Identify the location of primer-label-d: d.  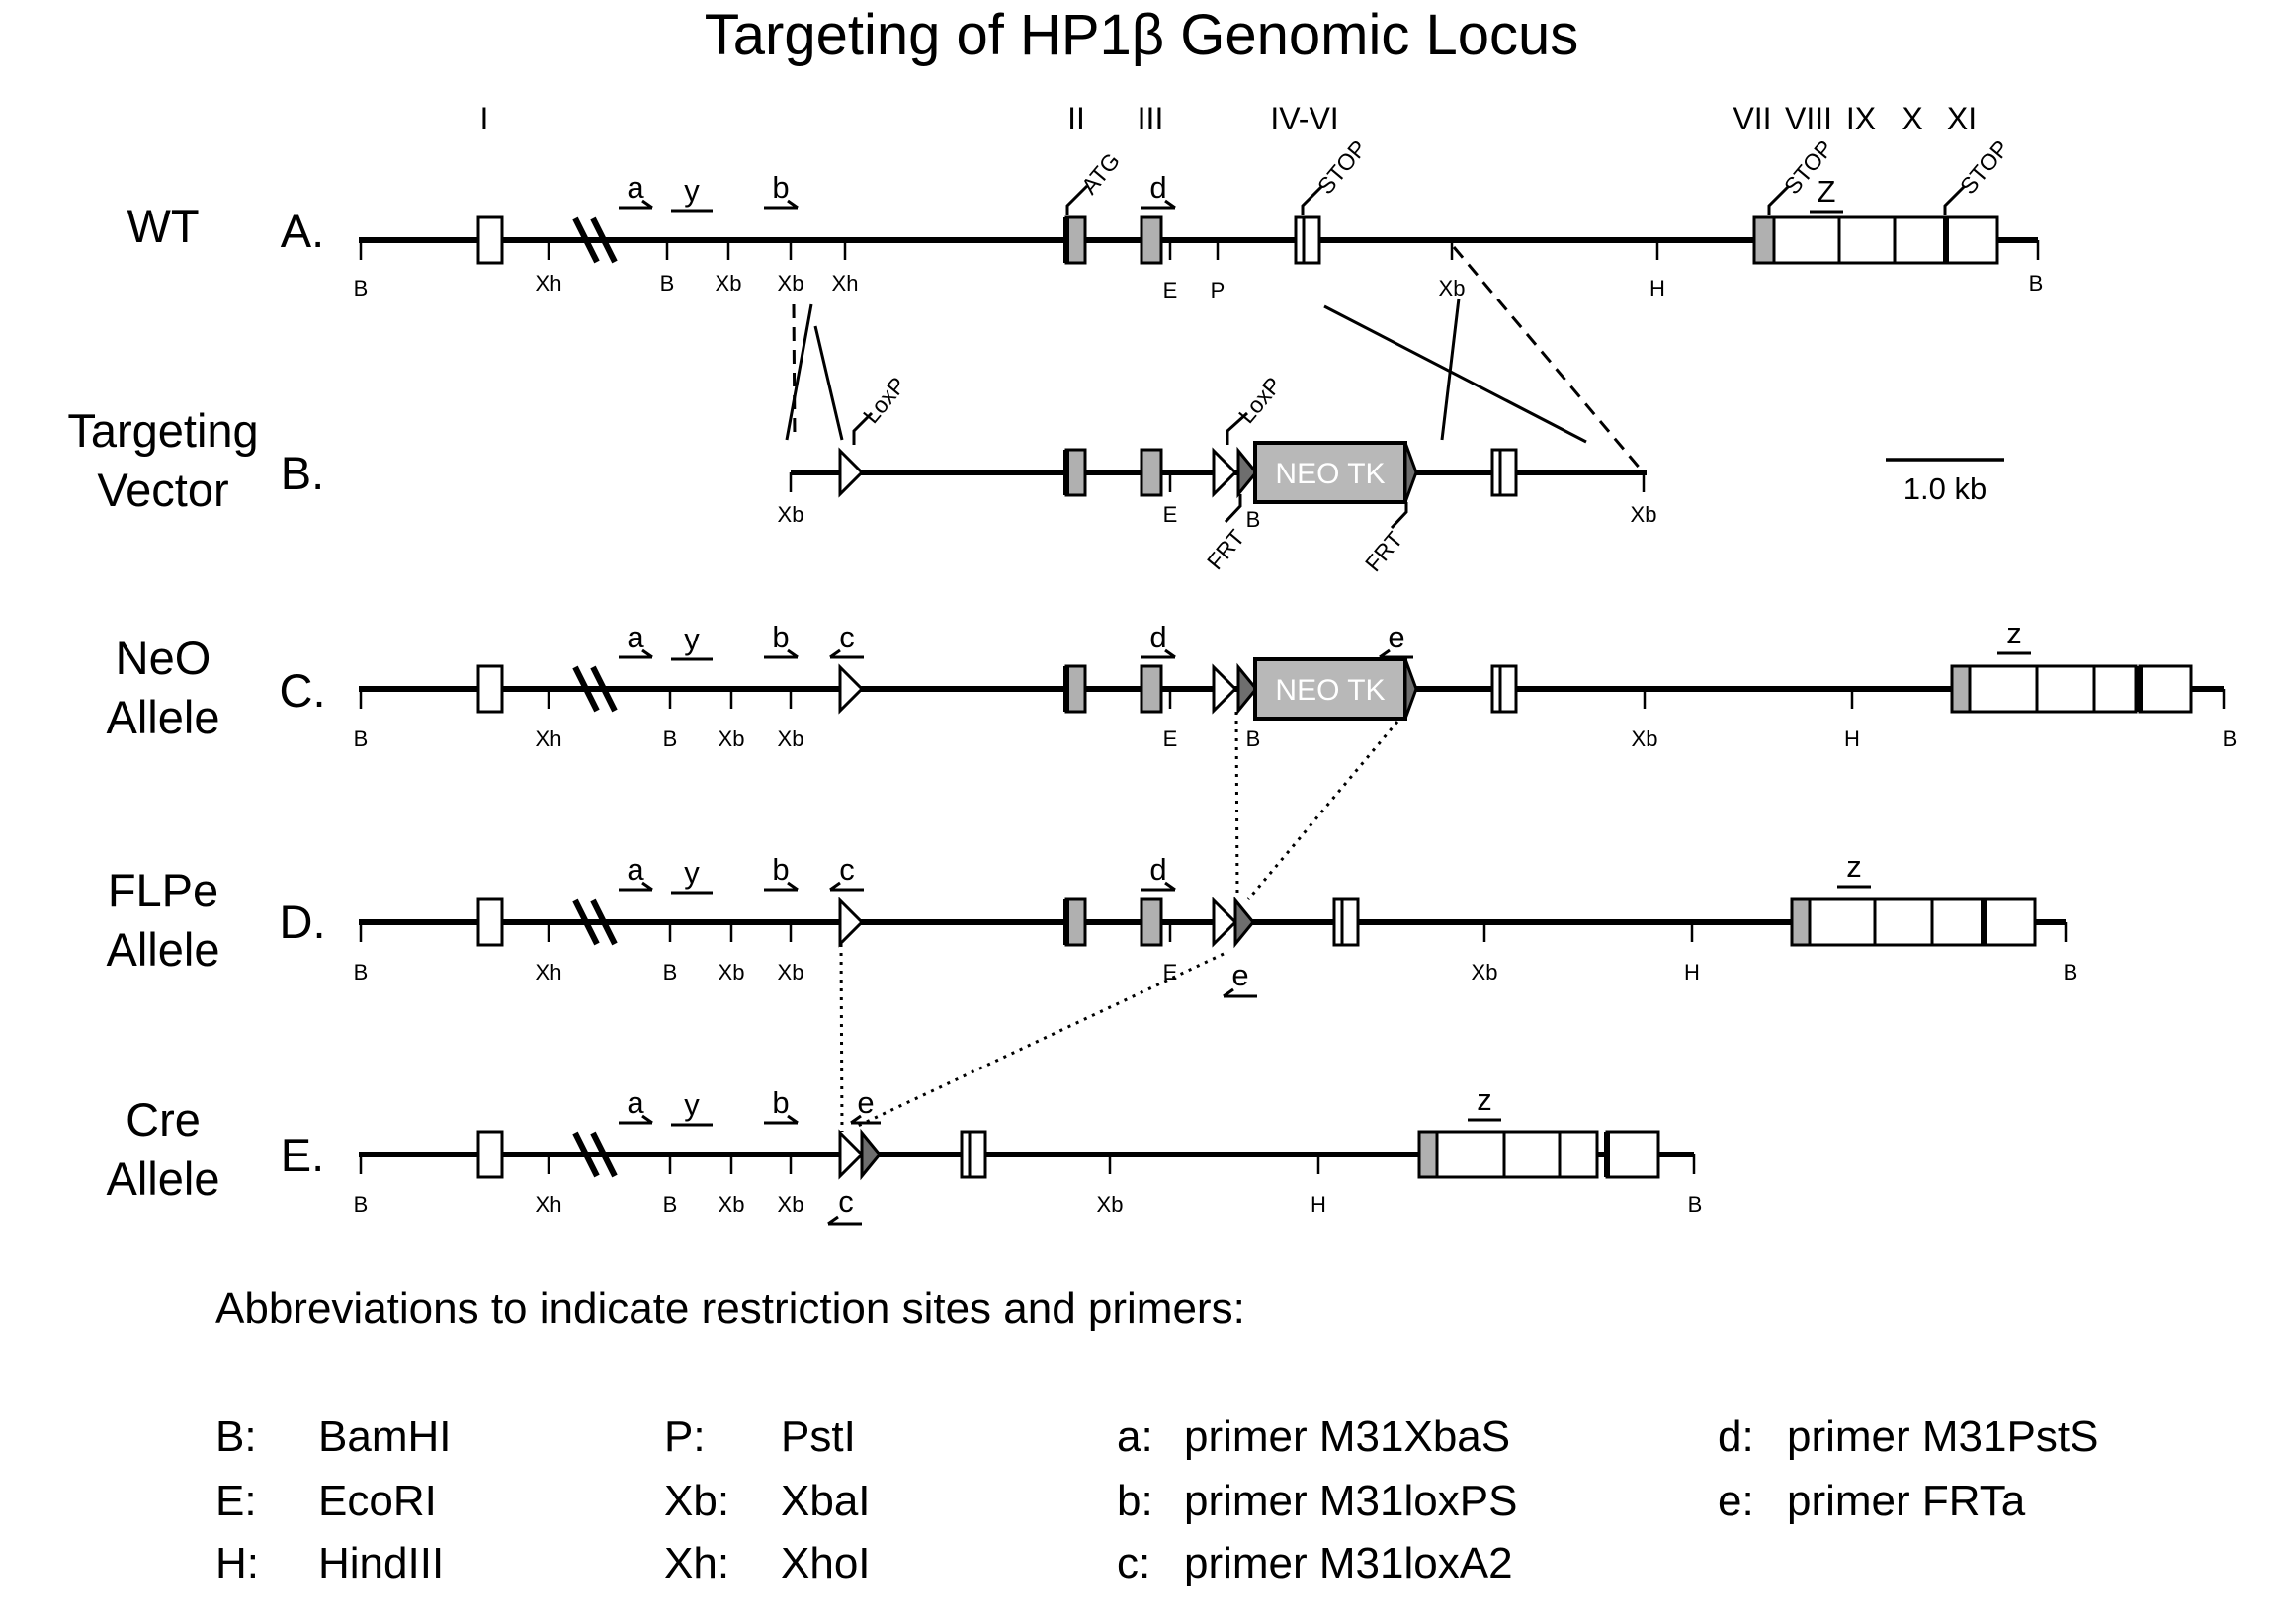
(1158, 187).